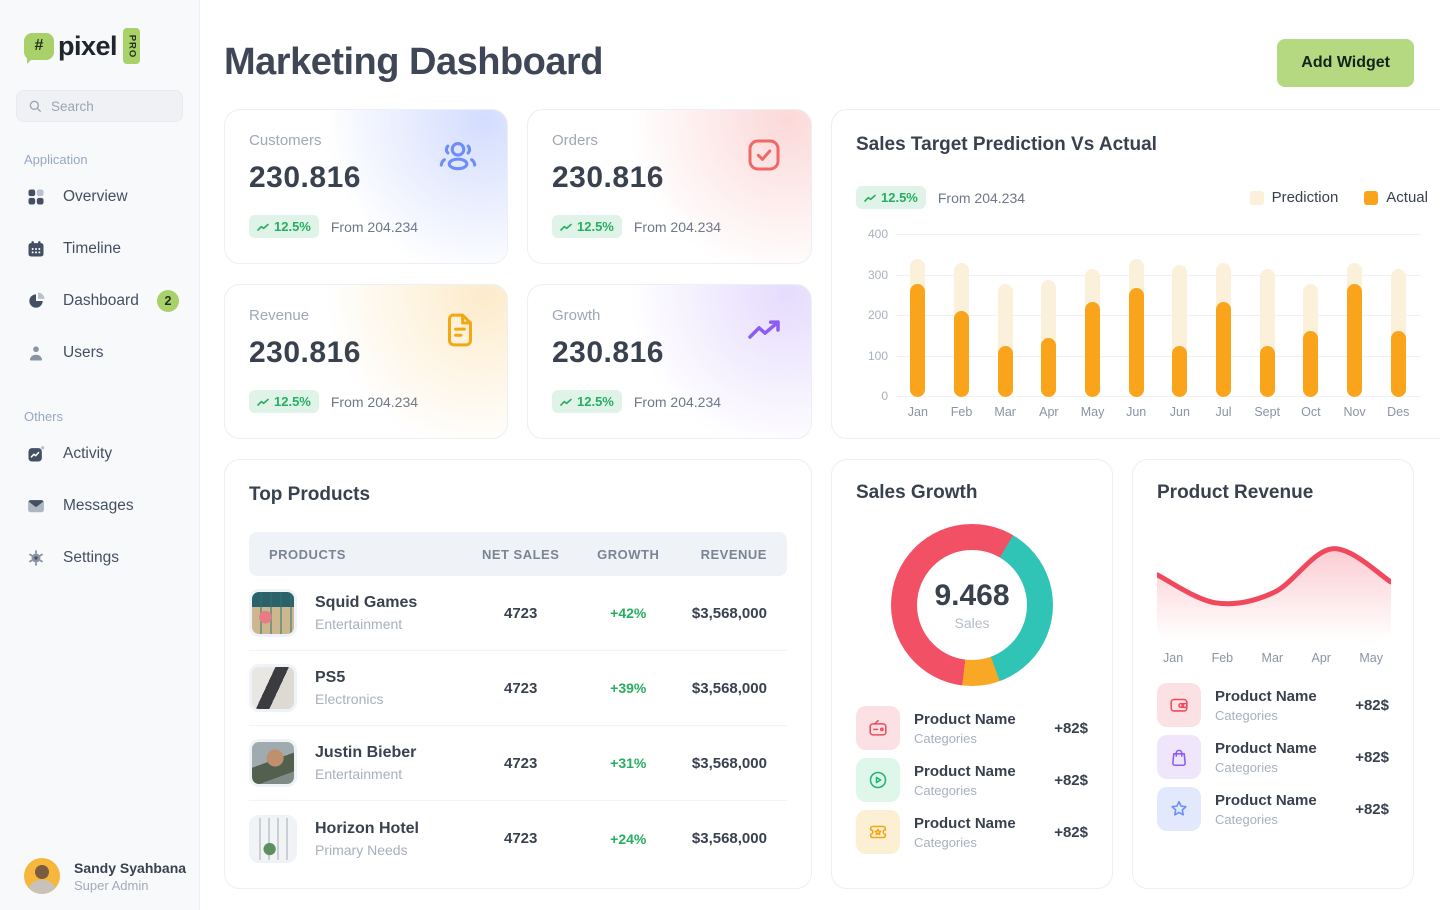 The image size is (1440, 910). Describe the element at coordinates (36, 506) in the screenshot. I see `mail-icon` at that location.